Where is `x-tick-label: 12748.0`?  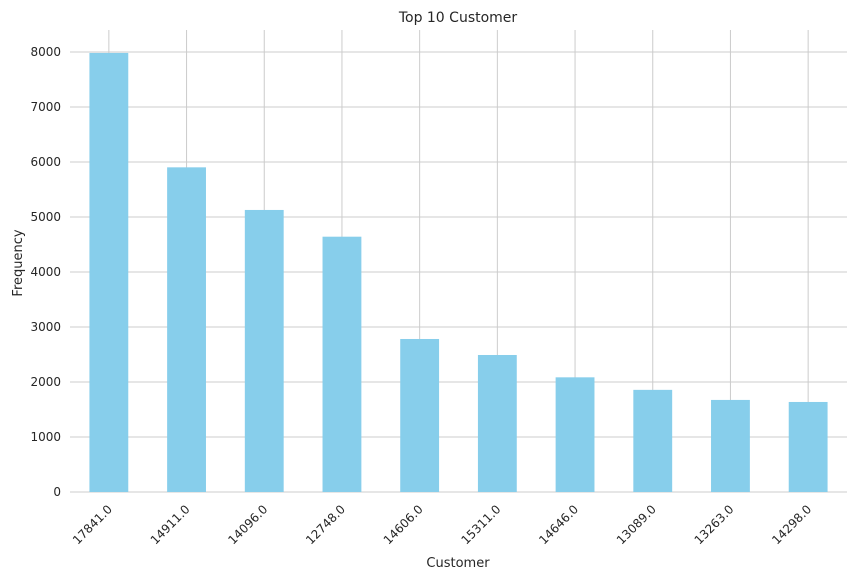
x-tick-label: 12748.0 is located at coordinates (325, 524).